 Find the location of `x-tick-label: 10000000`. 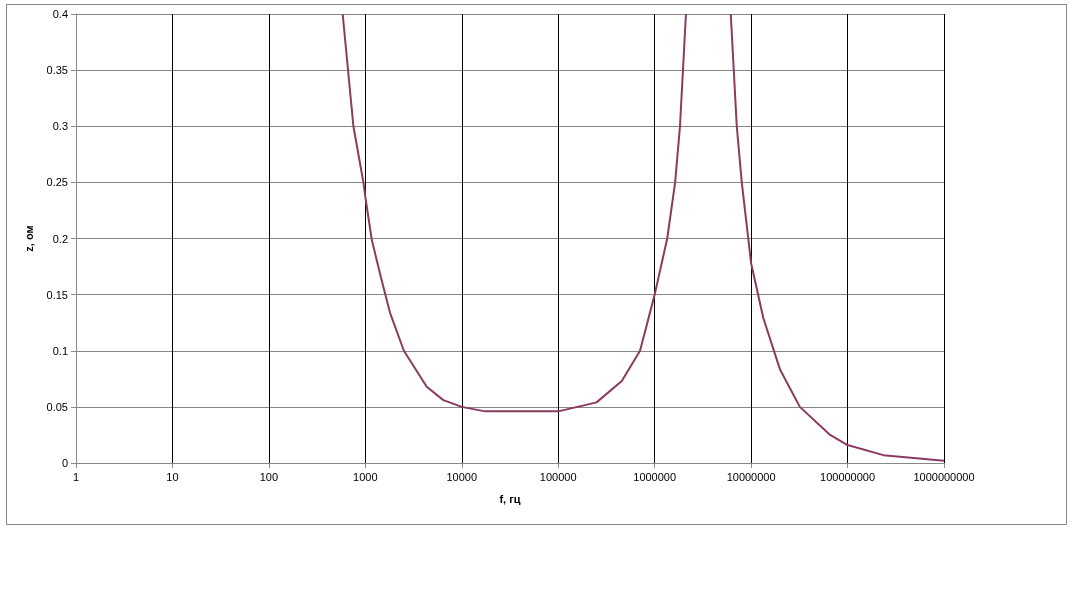

x-tick-label: 10000000 is located at coordinates (751, 476).